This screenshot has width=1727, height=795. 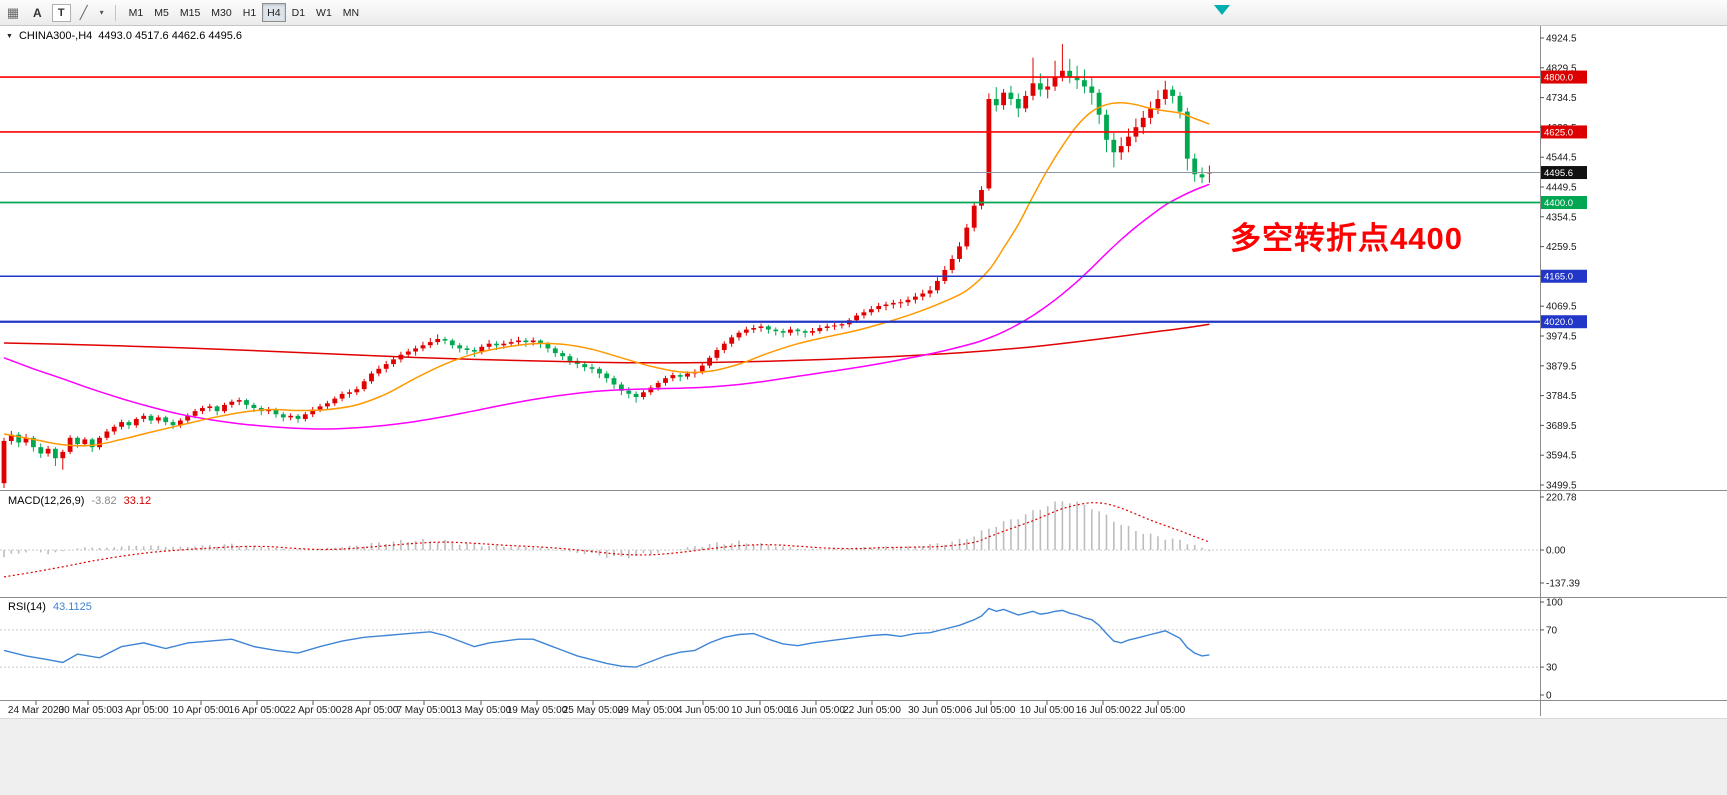 What do you see at coordinates (190, 12) in the screenshot?
I see `timeframe-button-m15: M15` at bounding box center [190, 12].